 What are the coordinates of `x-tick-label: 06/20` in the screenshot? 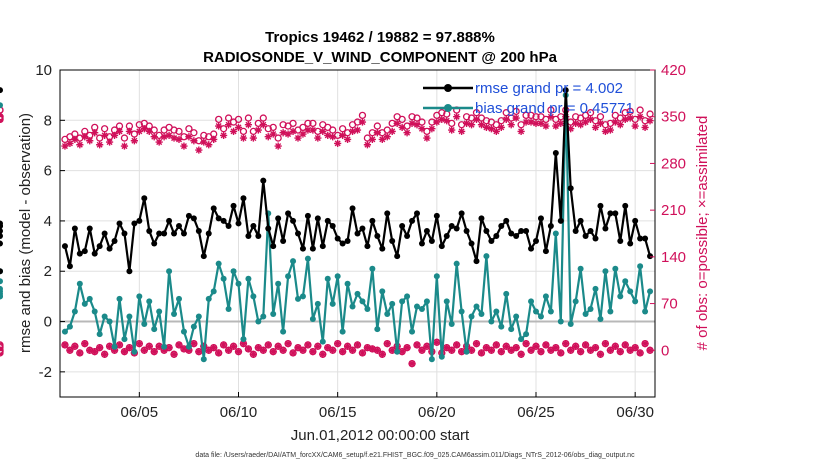 It's located at (437, 412).